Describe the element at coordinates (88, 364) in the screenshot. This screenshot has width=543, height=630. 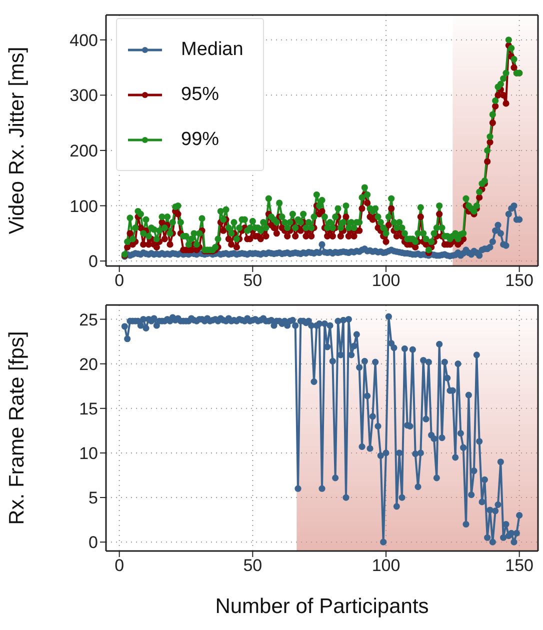
I see `y-tick-label: 20` at that location.